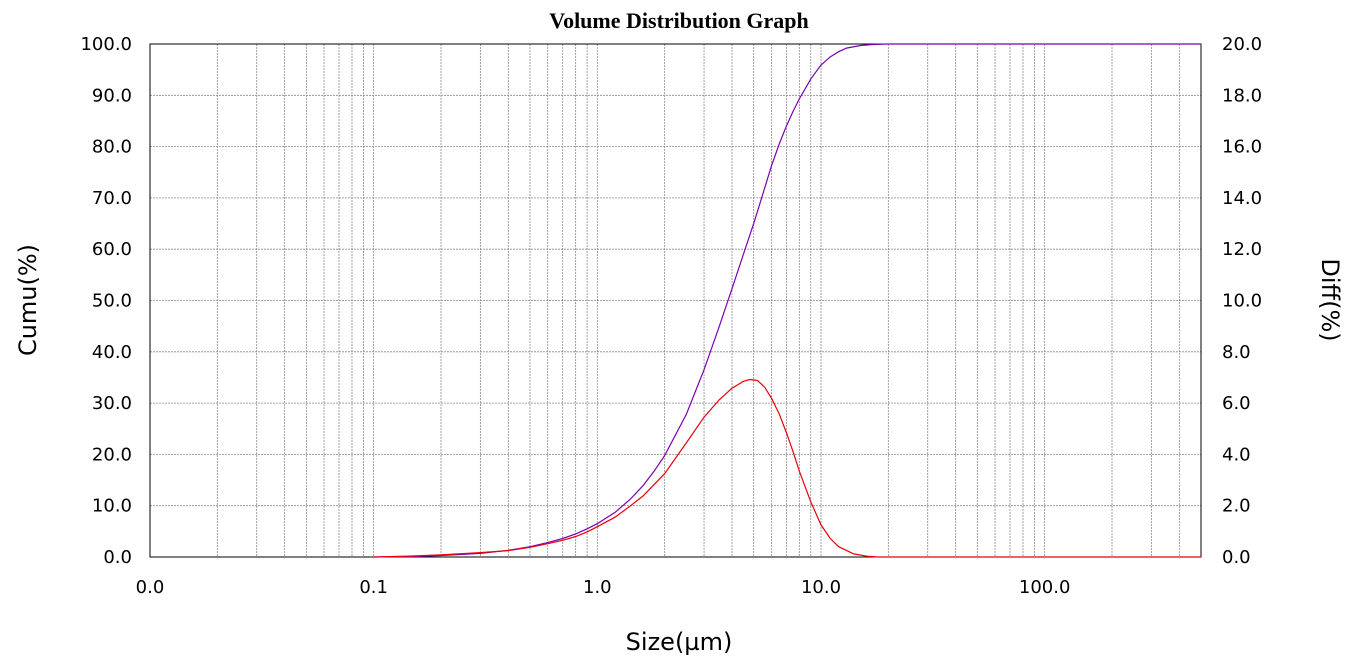 The width and height of the screenshot is (1358, 661). I want to click on y-right-tick-label: 18.0, so click(1242, 95).